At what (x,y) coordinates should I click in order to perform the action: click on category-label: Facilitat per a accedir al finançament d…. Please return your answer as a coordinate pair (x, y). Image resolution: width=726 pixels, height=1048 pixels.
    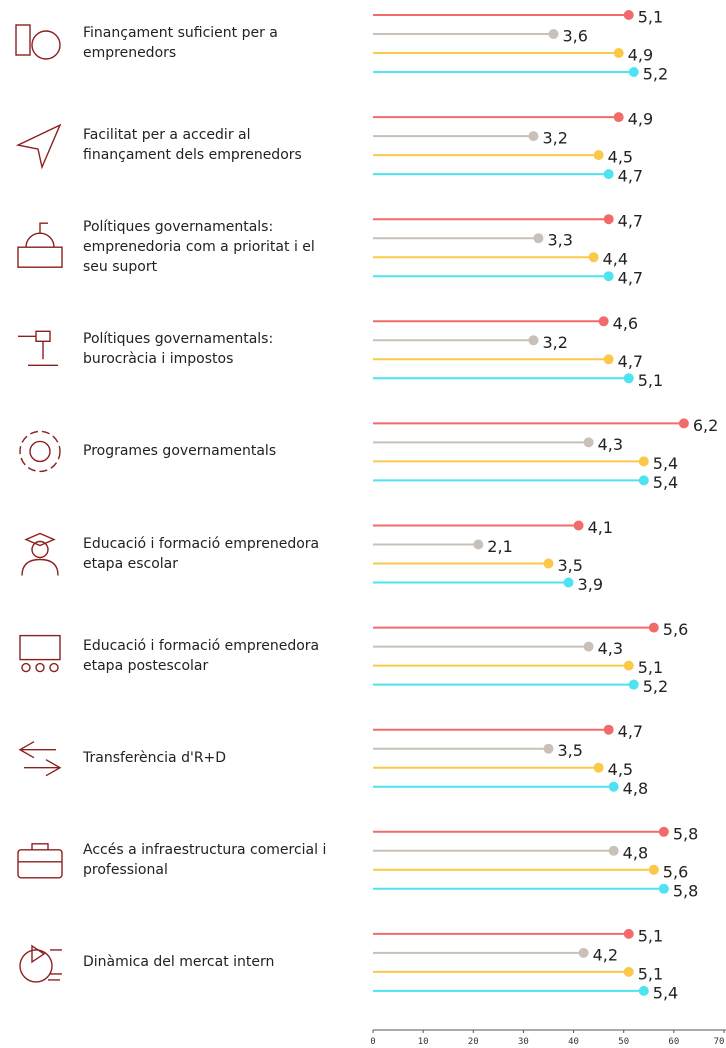
    Looking at the image, I should click on (192, 145).